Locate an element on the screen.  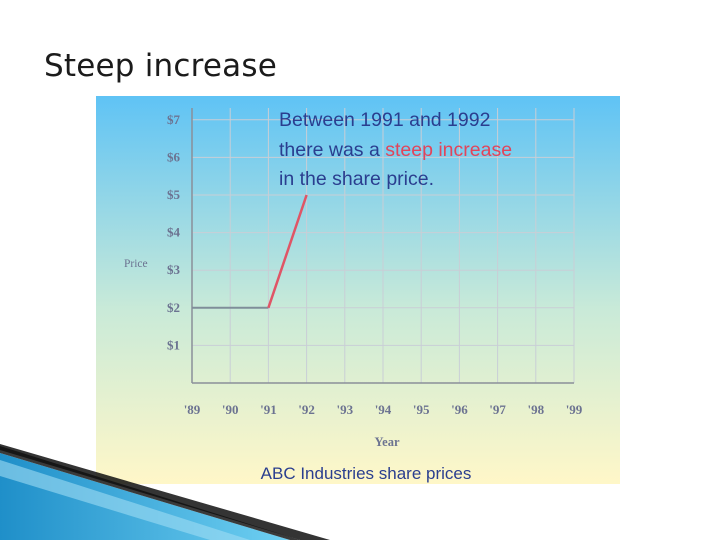
x-tick-label: '97 is located at coordinates (497, 409).